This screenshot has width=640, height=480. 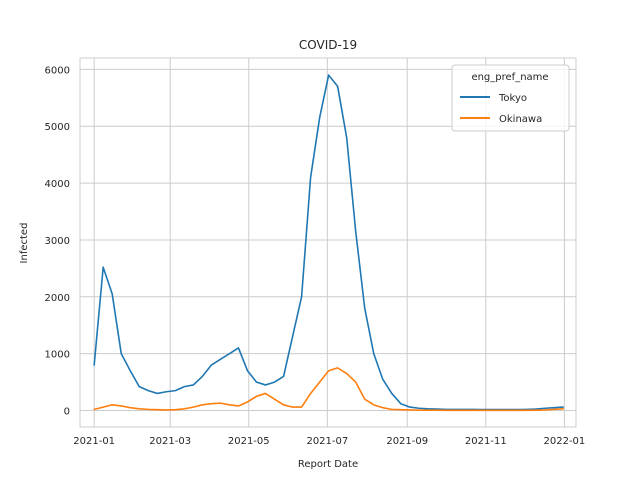 I want to click on y-tick-label: 4000, so click(x=57, y=184).